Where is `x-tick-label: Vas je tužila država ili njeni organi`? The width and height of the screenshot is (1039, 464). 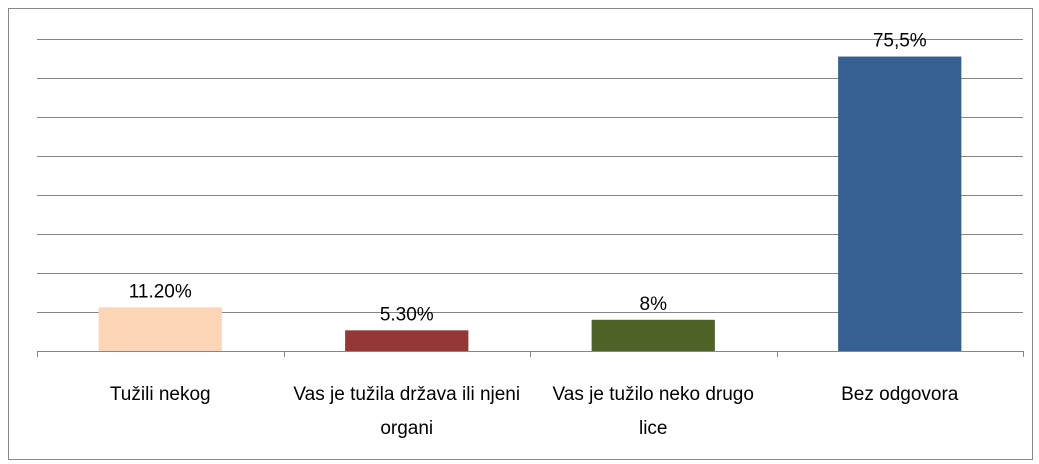
x-tick-label: Vas je tužila država ili njeni organi is located at coordinates (407, 411).